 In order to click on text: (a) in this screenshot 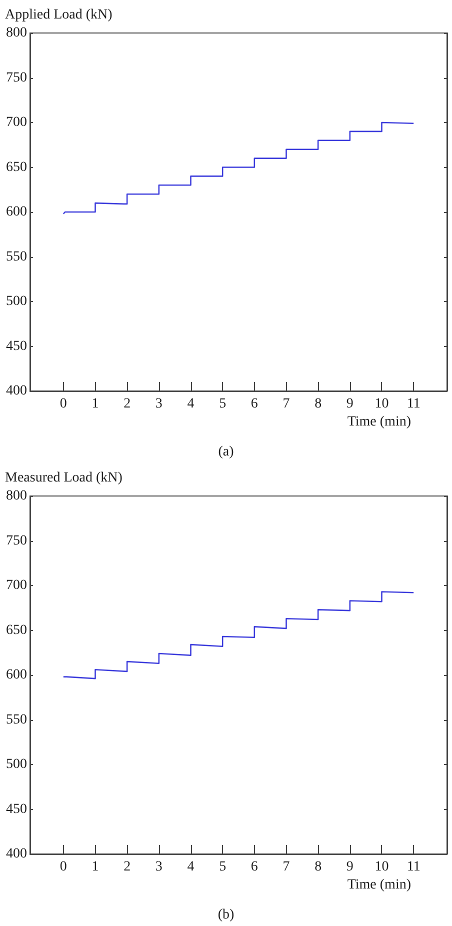, I will do `click(226, 452)`.